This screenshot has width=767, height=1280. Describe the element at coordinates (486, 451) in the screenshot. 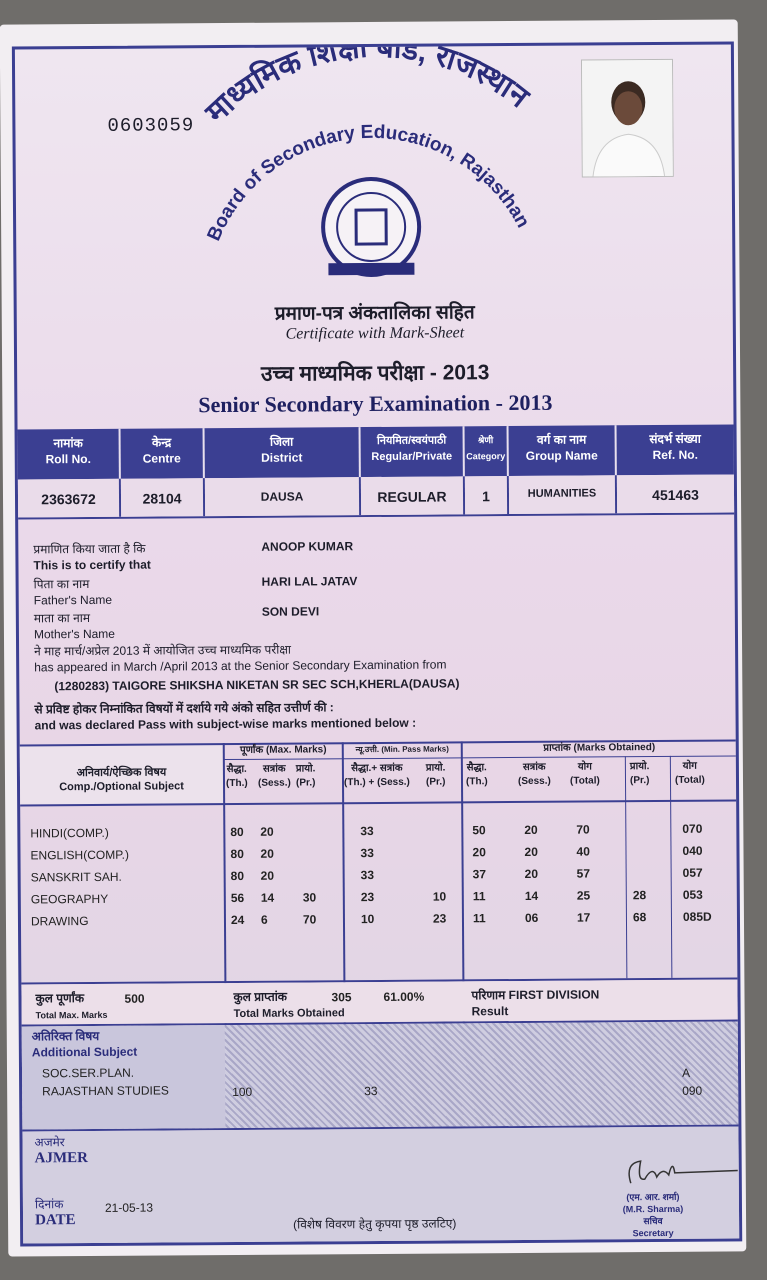

I see `header-category: श्रेणी Category` at that location.